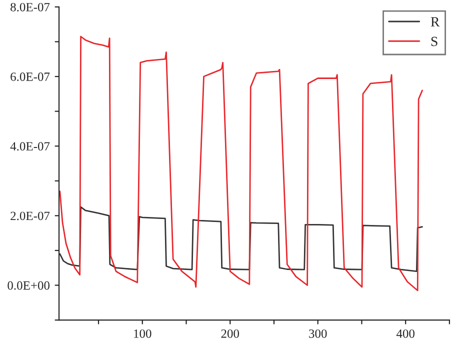  Describe the element at coordinates (405, 333) in the screenshot. I see `x-tick-label: 400` at that location.